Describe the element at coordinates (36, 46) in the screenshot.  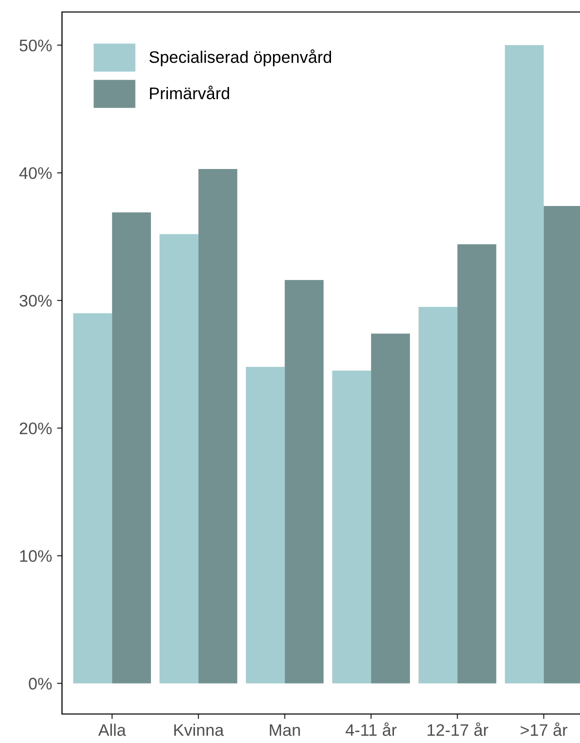
I see `y-tick-label: 50%` at that location.